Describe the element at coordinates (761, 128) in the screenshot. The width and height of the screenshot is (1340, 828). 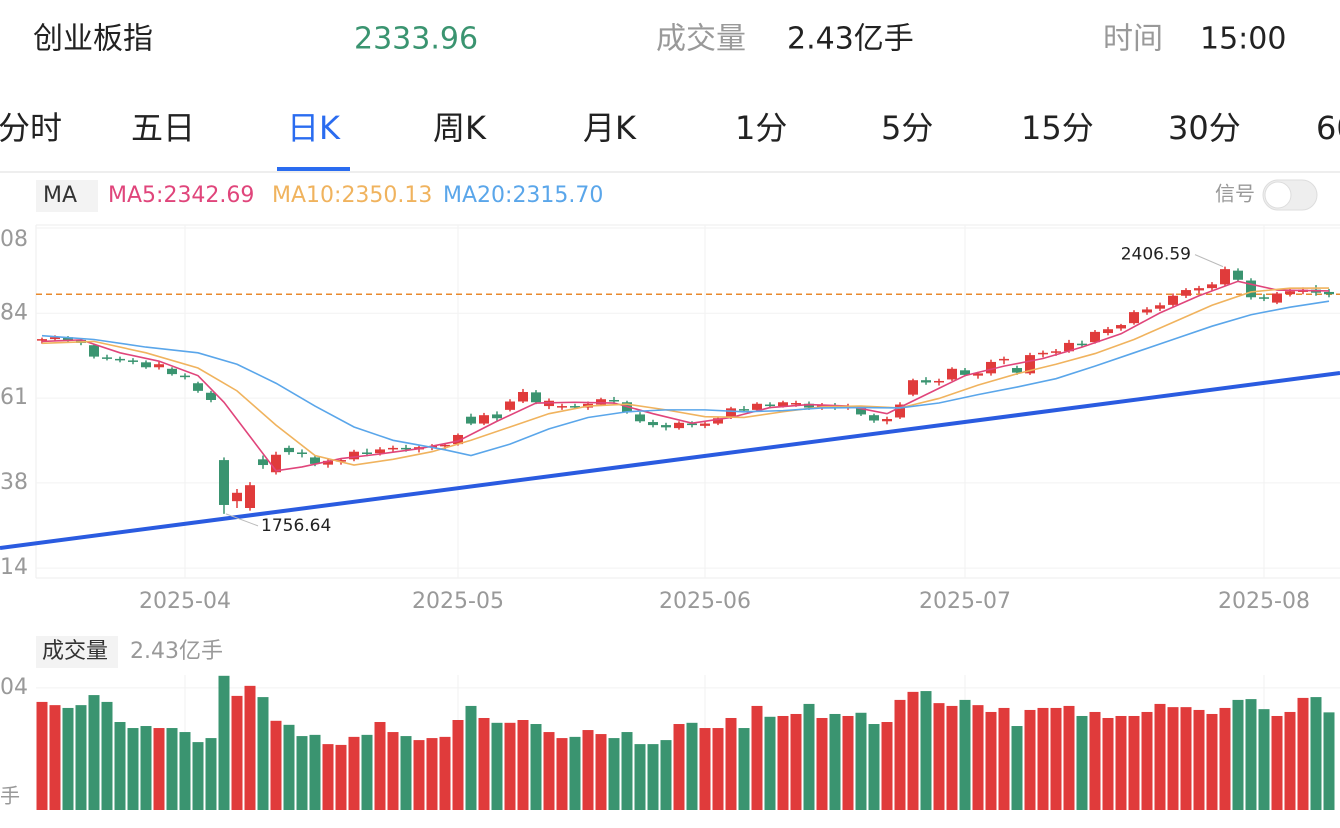
I see `tab: 1分` at that location.